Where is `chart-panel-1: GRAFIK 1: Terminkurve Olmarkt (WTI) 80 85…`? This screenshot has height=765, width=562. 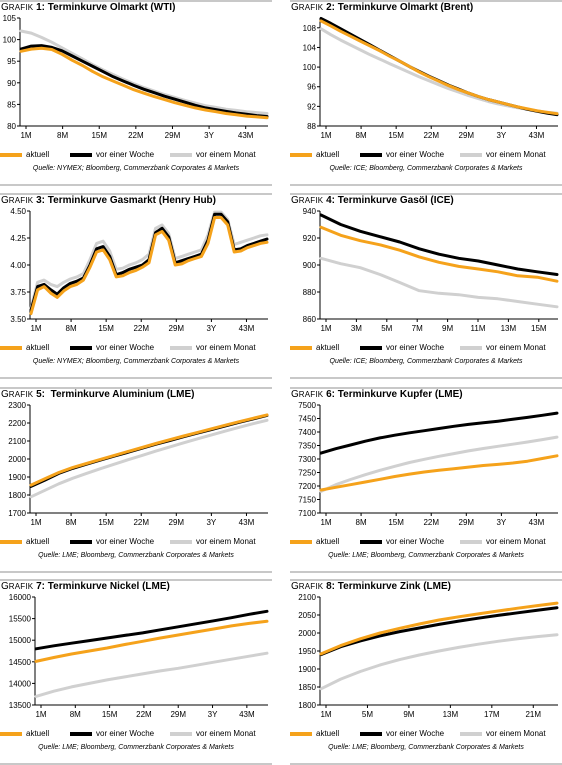
chart-panel-1: GRAFIK 1: Terminkurve Olmarkt (WTI) 80 85… is located at coordinates (136, 93).